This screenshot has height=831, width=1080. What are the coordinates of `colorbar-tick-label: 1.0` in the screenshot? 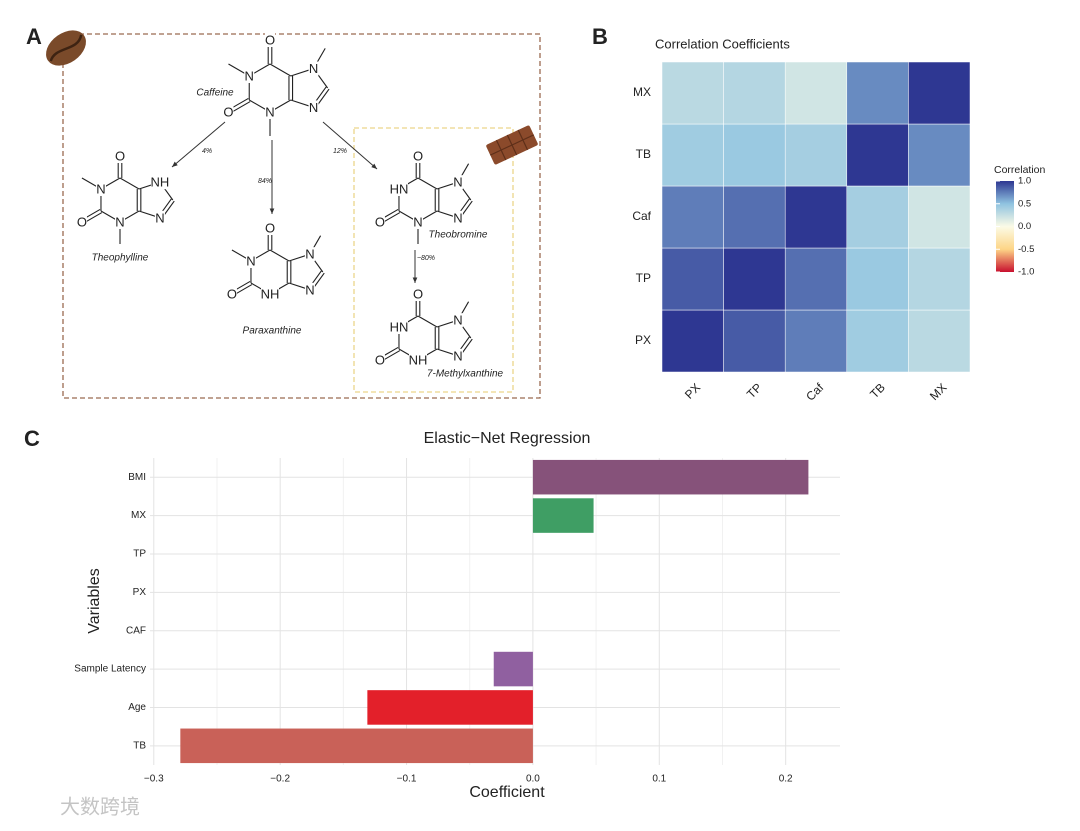 It's located at (1024, 181).